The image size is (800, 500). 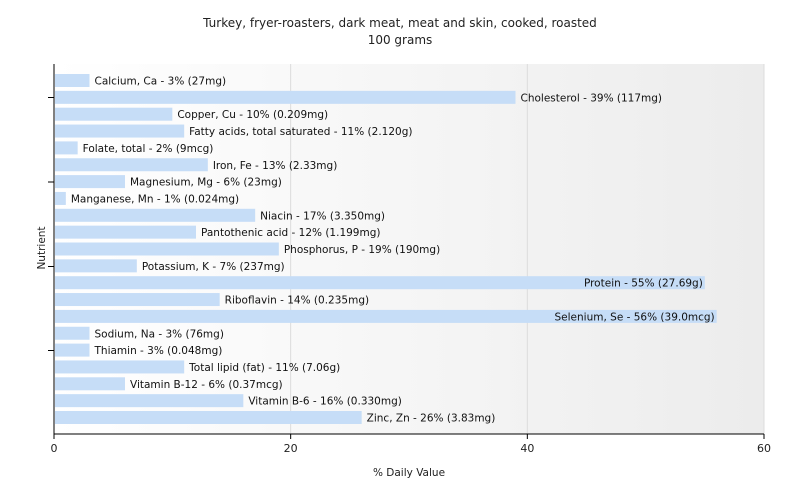 What do you see at coordinates (635, 317) in the screenshot?
I see `bar-label: Selenium, Se - 56% (39.0mcg)` at bounding box center [635, 317].